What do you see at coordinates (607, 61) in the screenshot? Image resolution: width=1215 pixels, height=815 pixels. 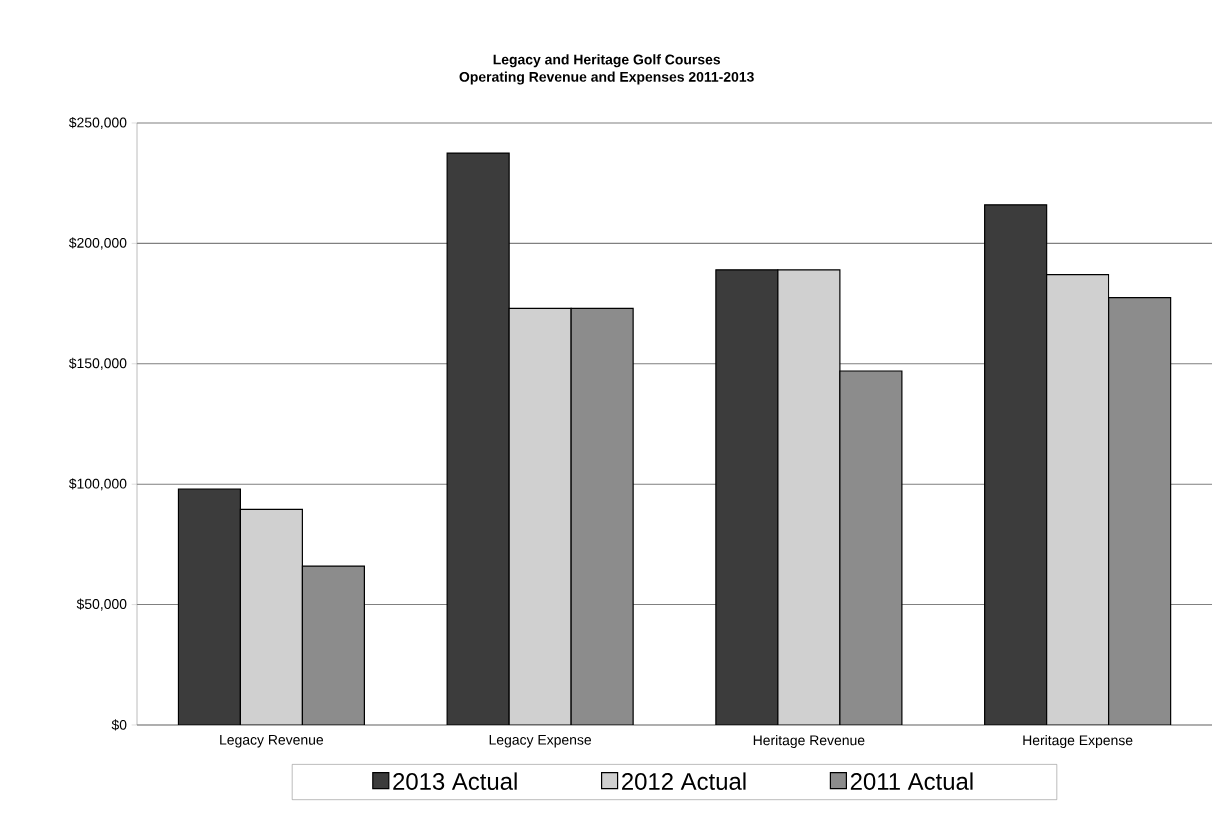 I see `chart-title: Legacy and Heritage Golf Courses` at bounding box center [607, 61].